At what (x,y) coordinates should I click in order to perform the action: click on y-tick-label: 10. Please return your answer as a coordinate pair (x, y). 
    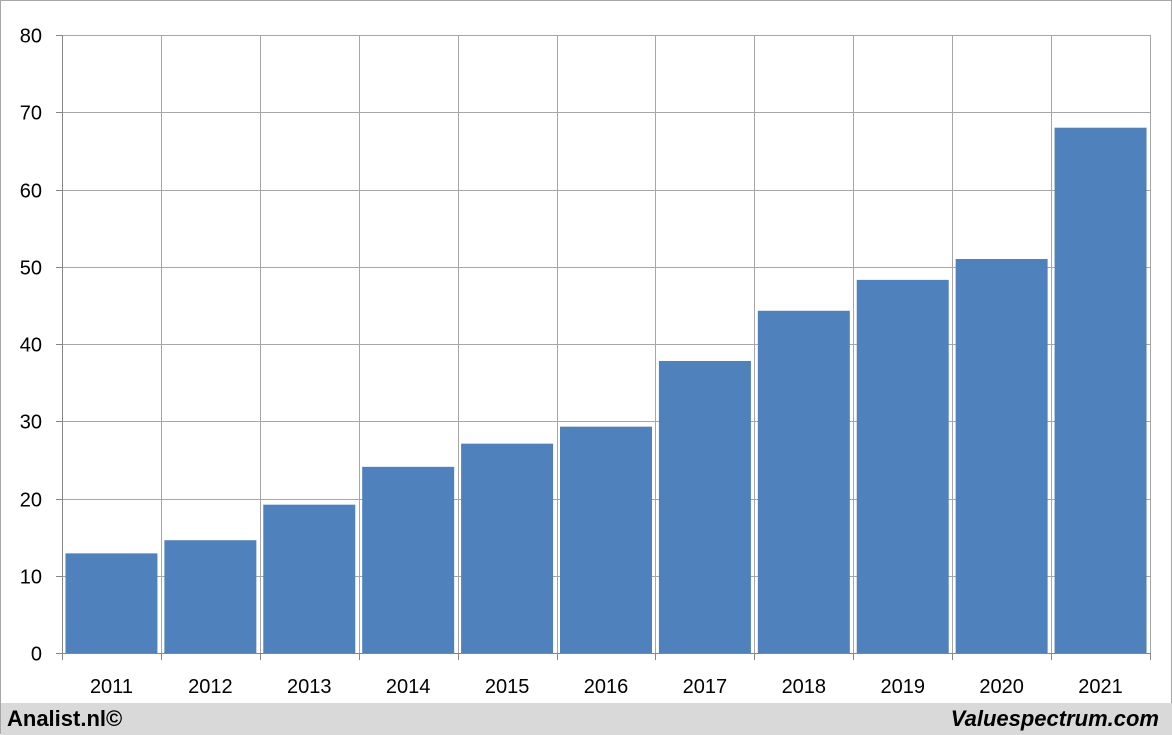
    Looking at the image, I should click on (31, 578).